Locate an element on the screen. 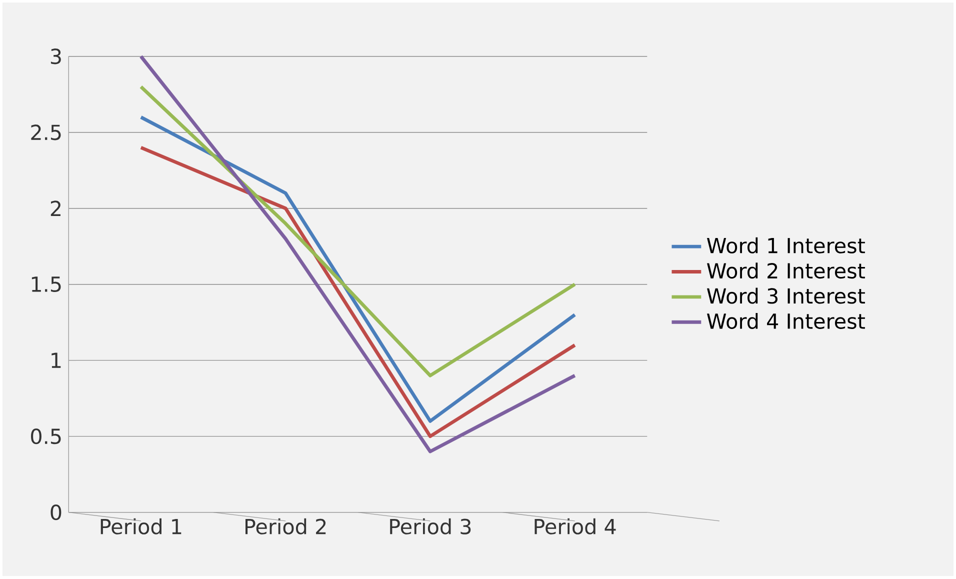 This screenshot has height=579, width=956. x-tick-label: Period 1 is located at coordinates (141, 526).